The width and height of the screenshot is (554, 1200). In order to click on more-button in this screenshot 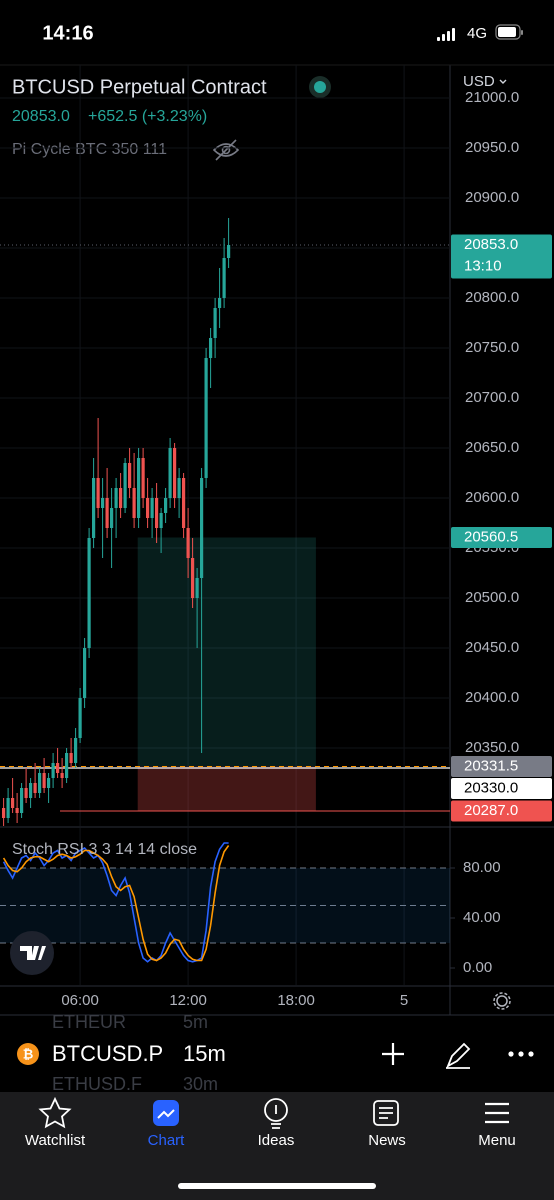, I will do `click(521, 1054)`.